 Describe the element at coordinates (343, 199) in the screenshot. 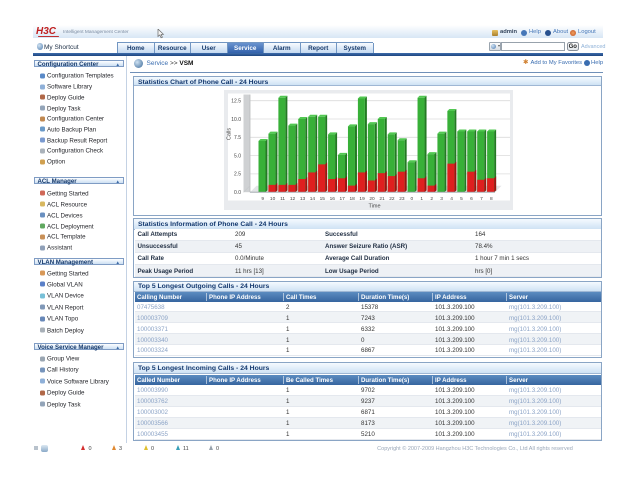

I see `svg-text: 17` at that location.